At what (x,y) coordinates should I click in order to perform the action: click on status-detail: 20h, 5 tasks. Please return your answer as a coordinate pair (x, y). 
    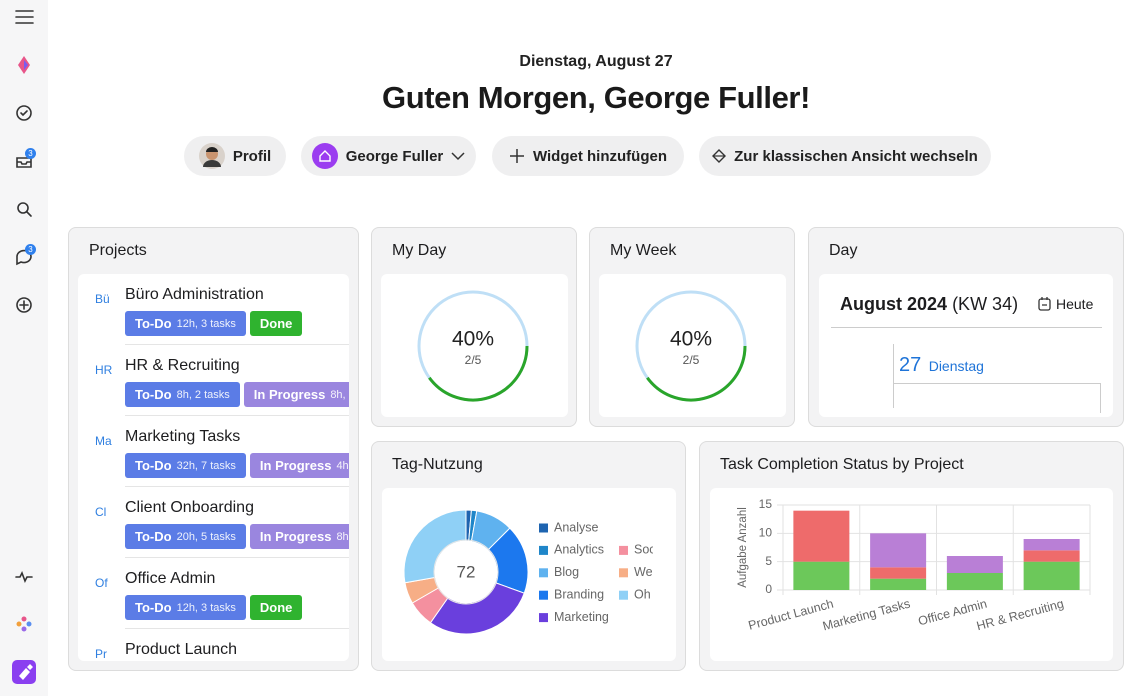
    Looking at the image, I should click on (206, 536).